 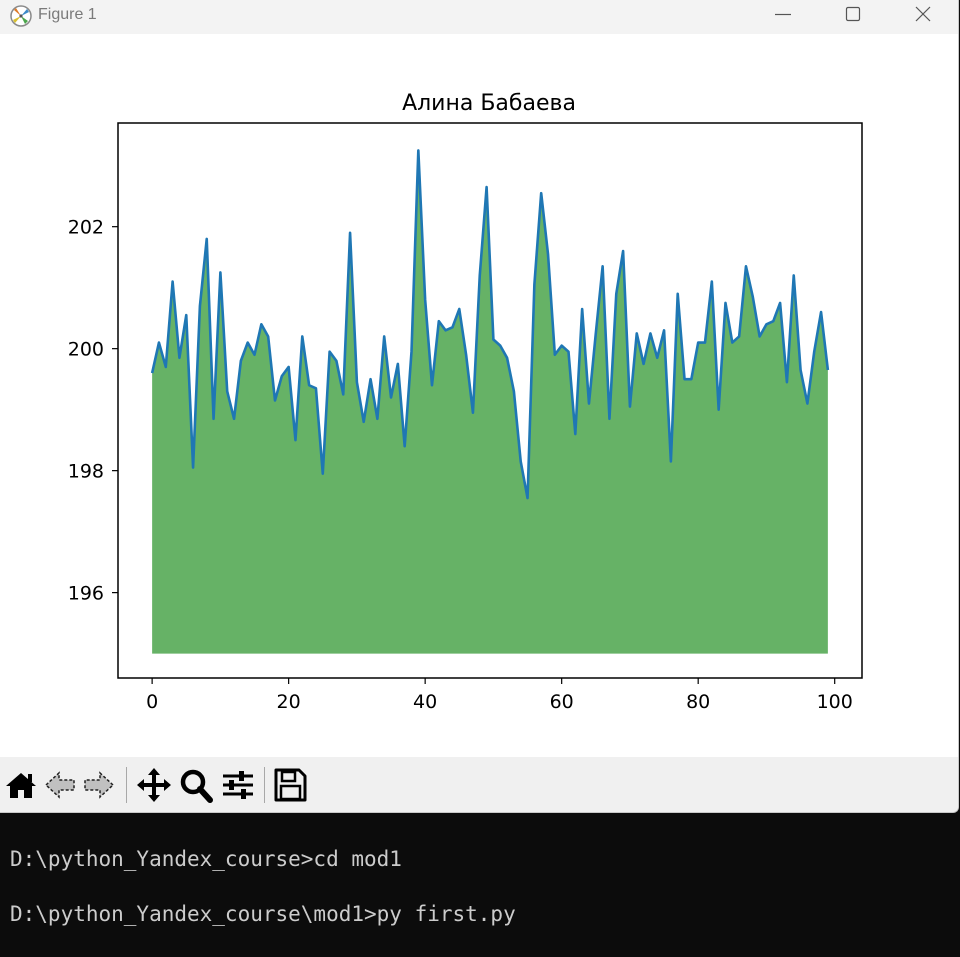 I want to click on close-icon, so click(x=923, y=14).